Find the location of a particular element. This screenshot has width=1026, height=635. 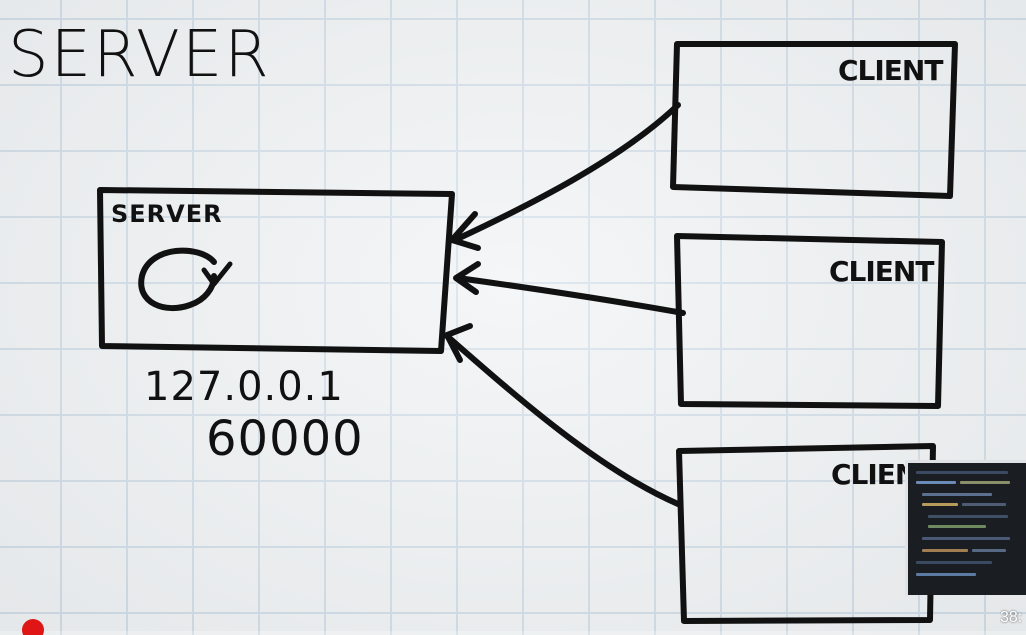

server-ip-address: 127.0.0.1 is located at coordinates (244, 387).